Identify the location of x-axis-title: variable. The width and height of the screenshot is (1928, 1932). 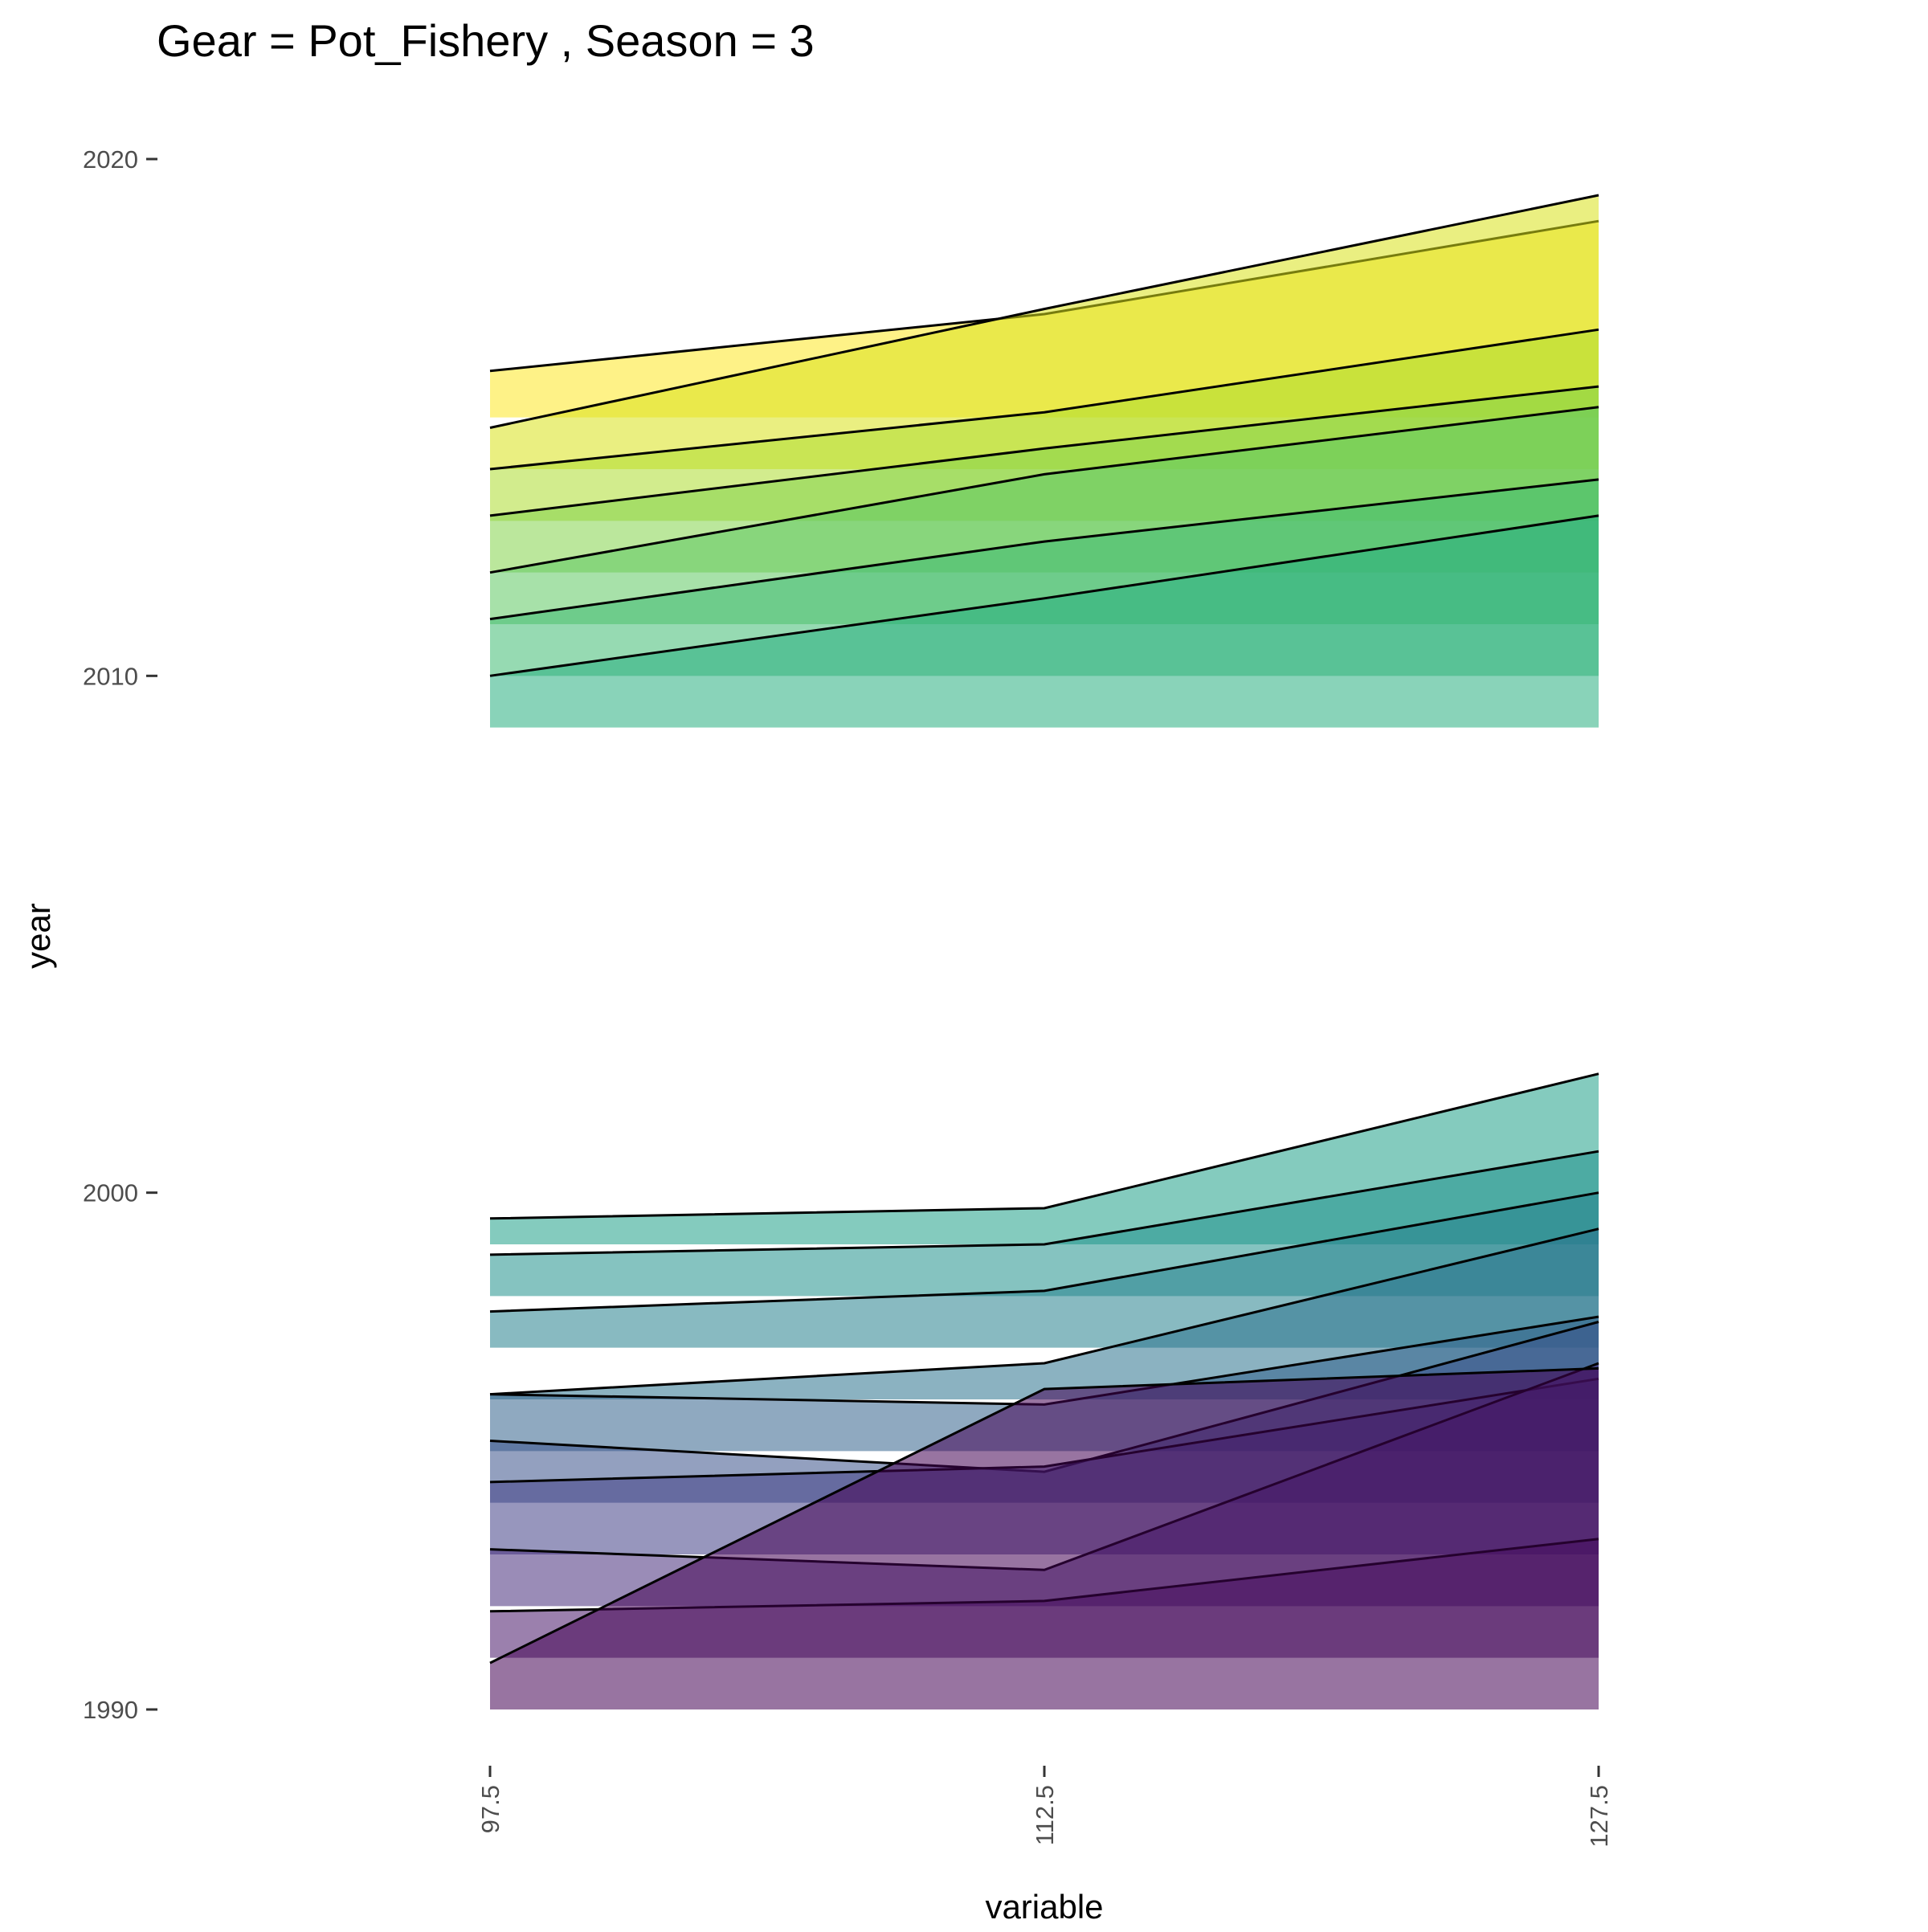
(1044, 1907).